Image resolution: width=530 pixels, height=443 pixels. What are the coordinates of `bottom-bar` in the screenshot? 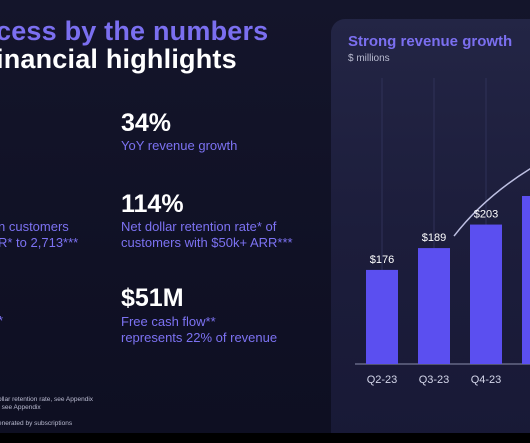 It's located at (265, 438).